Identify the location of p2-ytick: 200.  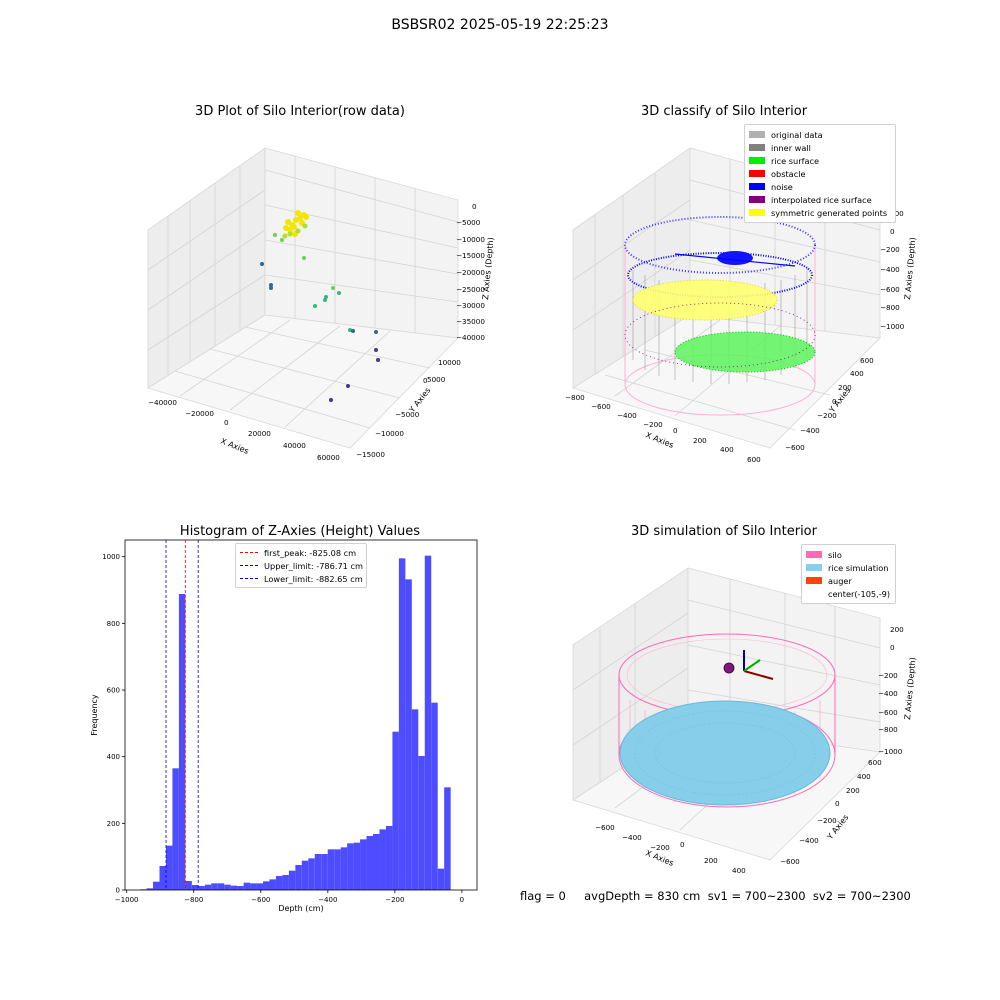
(845, 387).